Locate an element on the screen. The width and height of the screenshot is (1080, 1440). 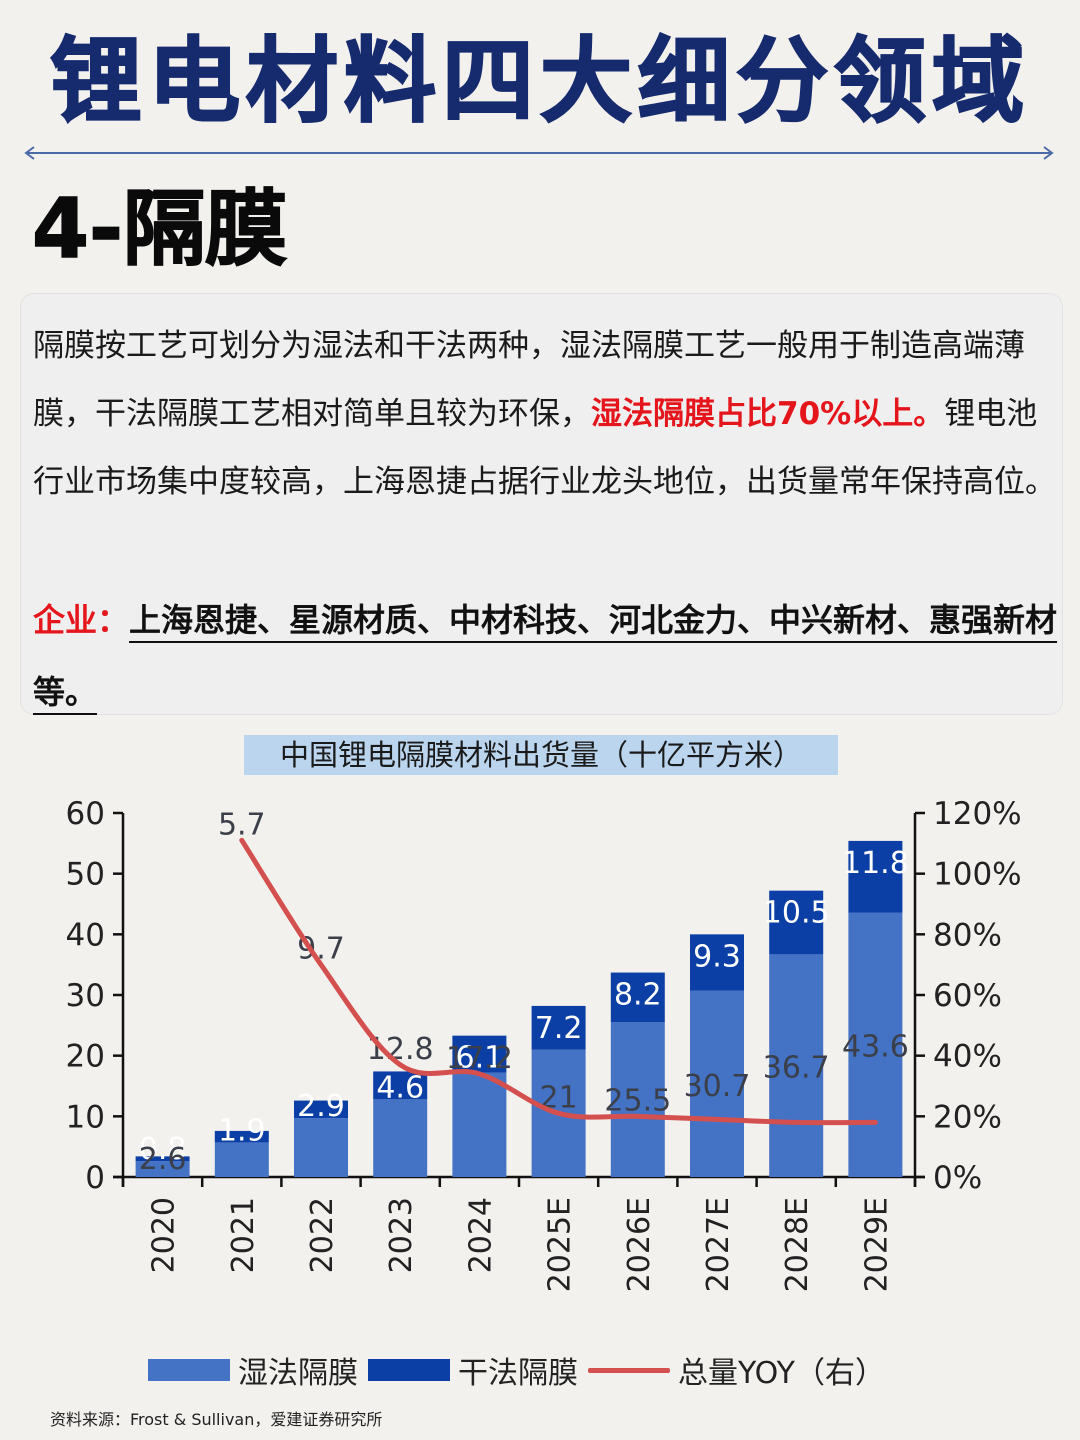
svg-text: 10 is located at coordinates (85, 1117).